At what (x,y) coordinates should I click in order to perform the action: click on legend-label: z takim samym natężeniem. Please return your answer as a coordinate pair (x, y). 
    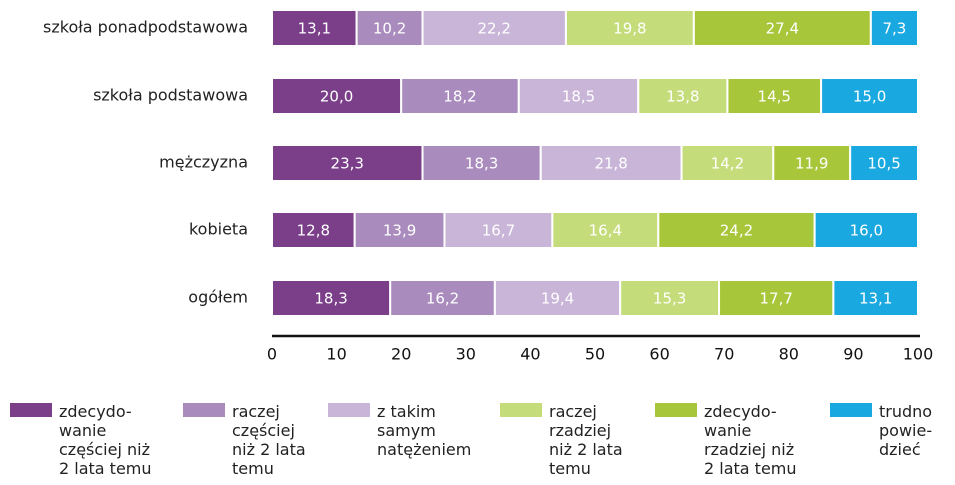
    Looking at the image, I should click on (424, 430).